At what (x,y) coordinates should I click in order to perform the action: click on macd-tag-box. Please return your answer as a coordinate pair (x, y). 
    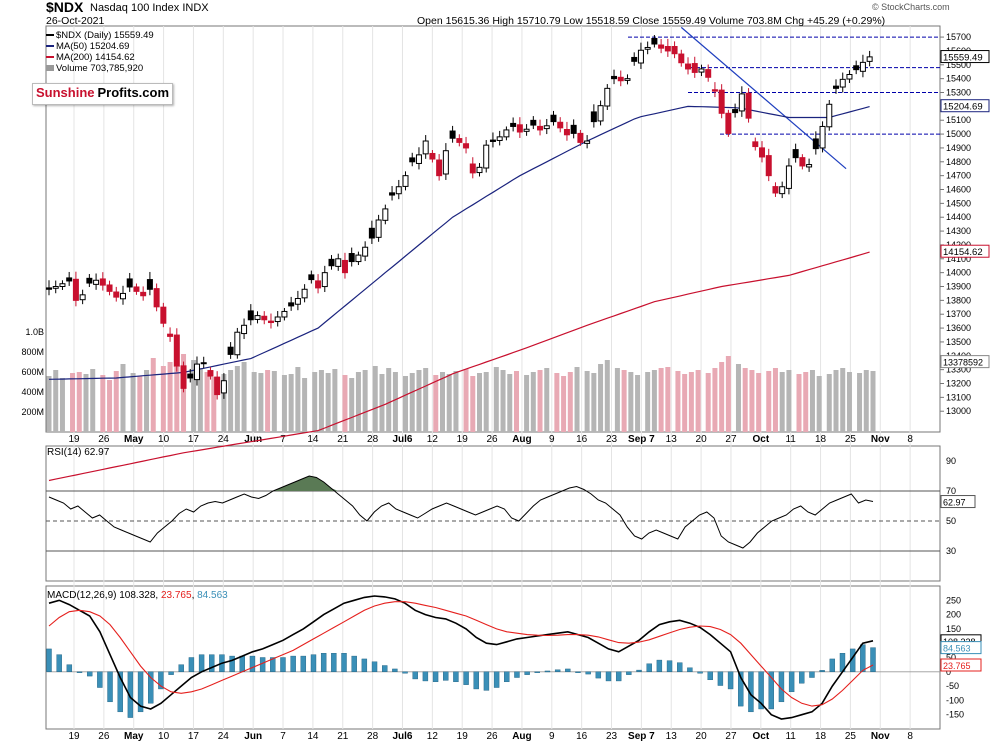
    Looking at the image, I should click on (961, 648).